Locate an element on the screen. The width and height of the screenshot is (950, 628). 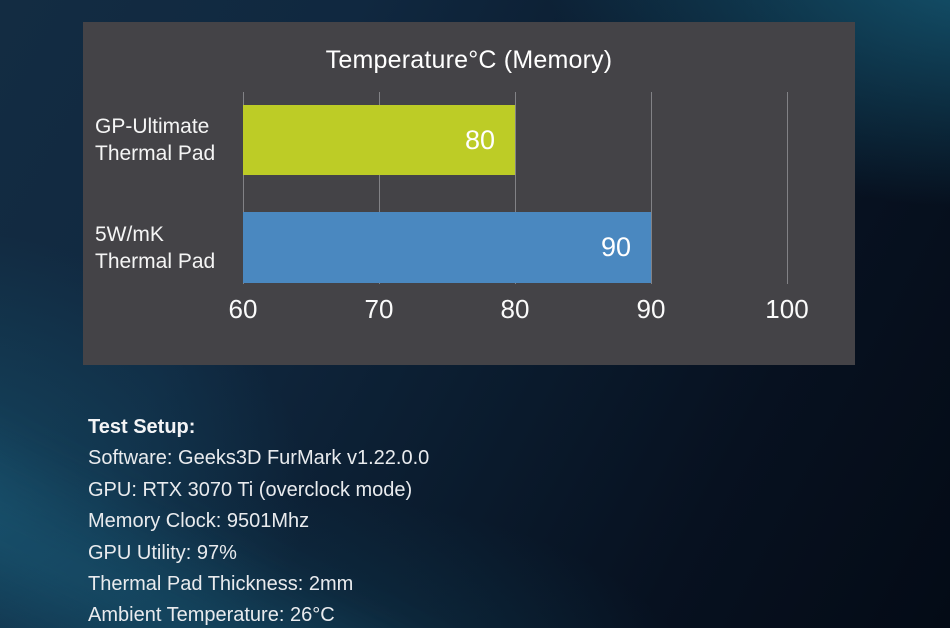
x-tick-60: 60 is located at coordinates (243, 309).